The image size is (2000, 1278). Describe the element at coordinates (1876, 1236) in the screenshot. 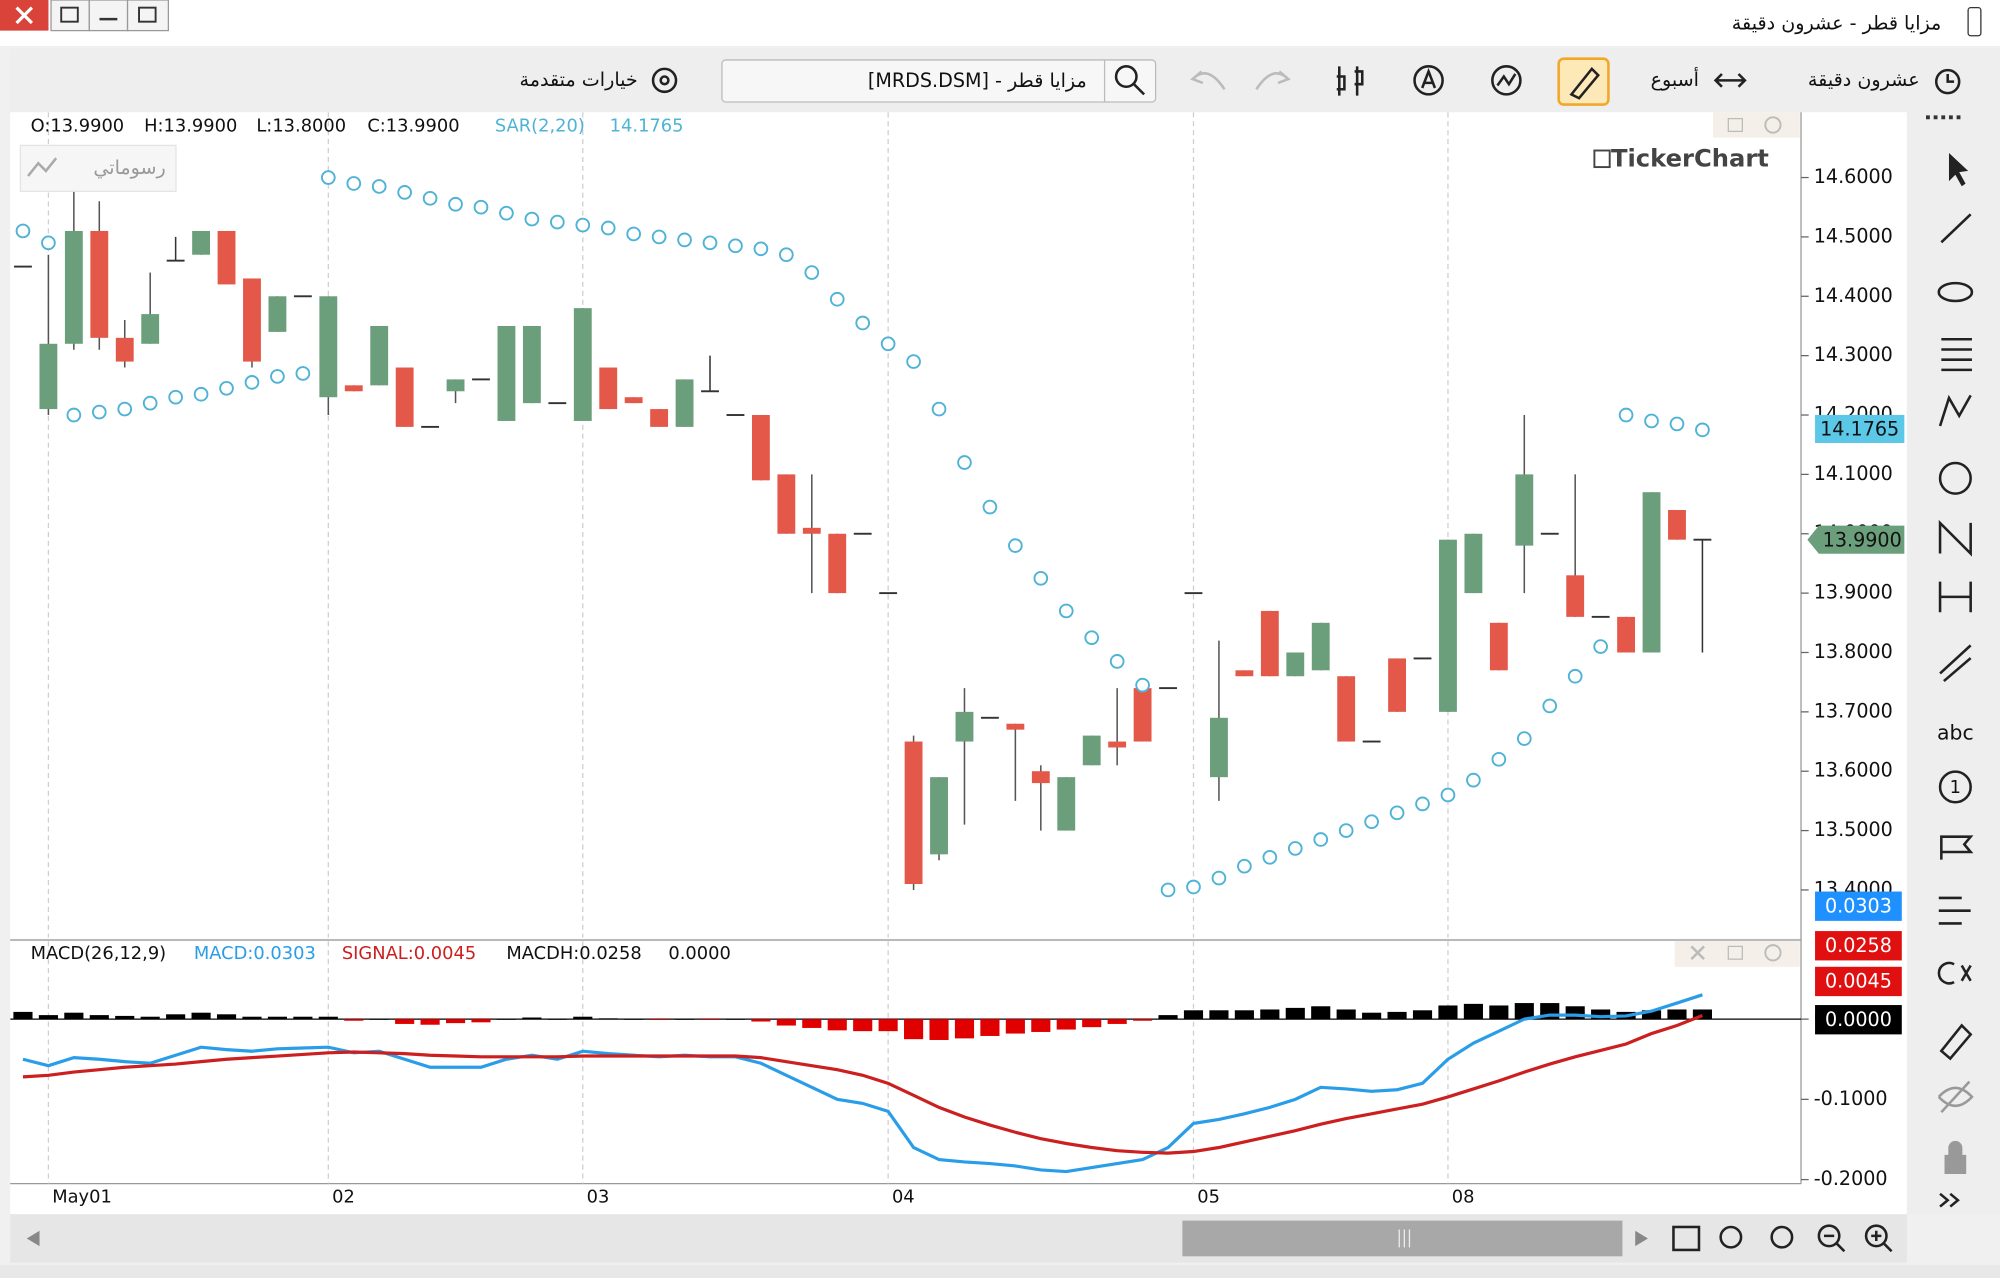

I see `zoom-in-button` at that location.